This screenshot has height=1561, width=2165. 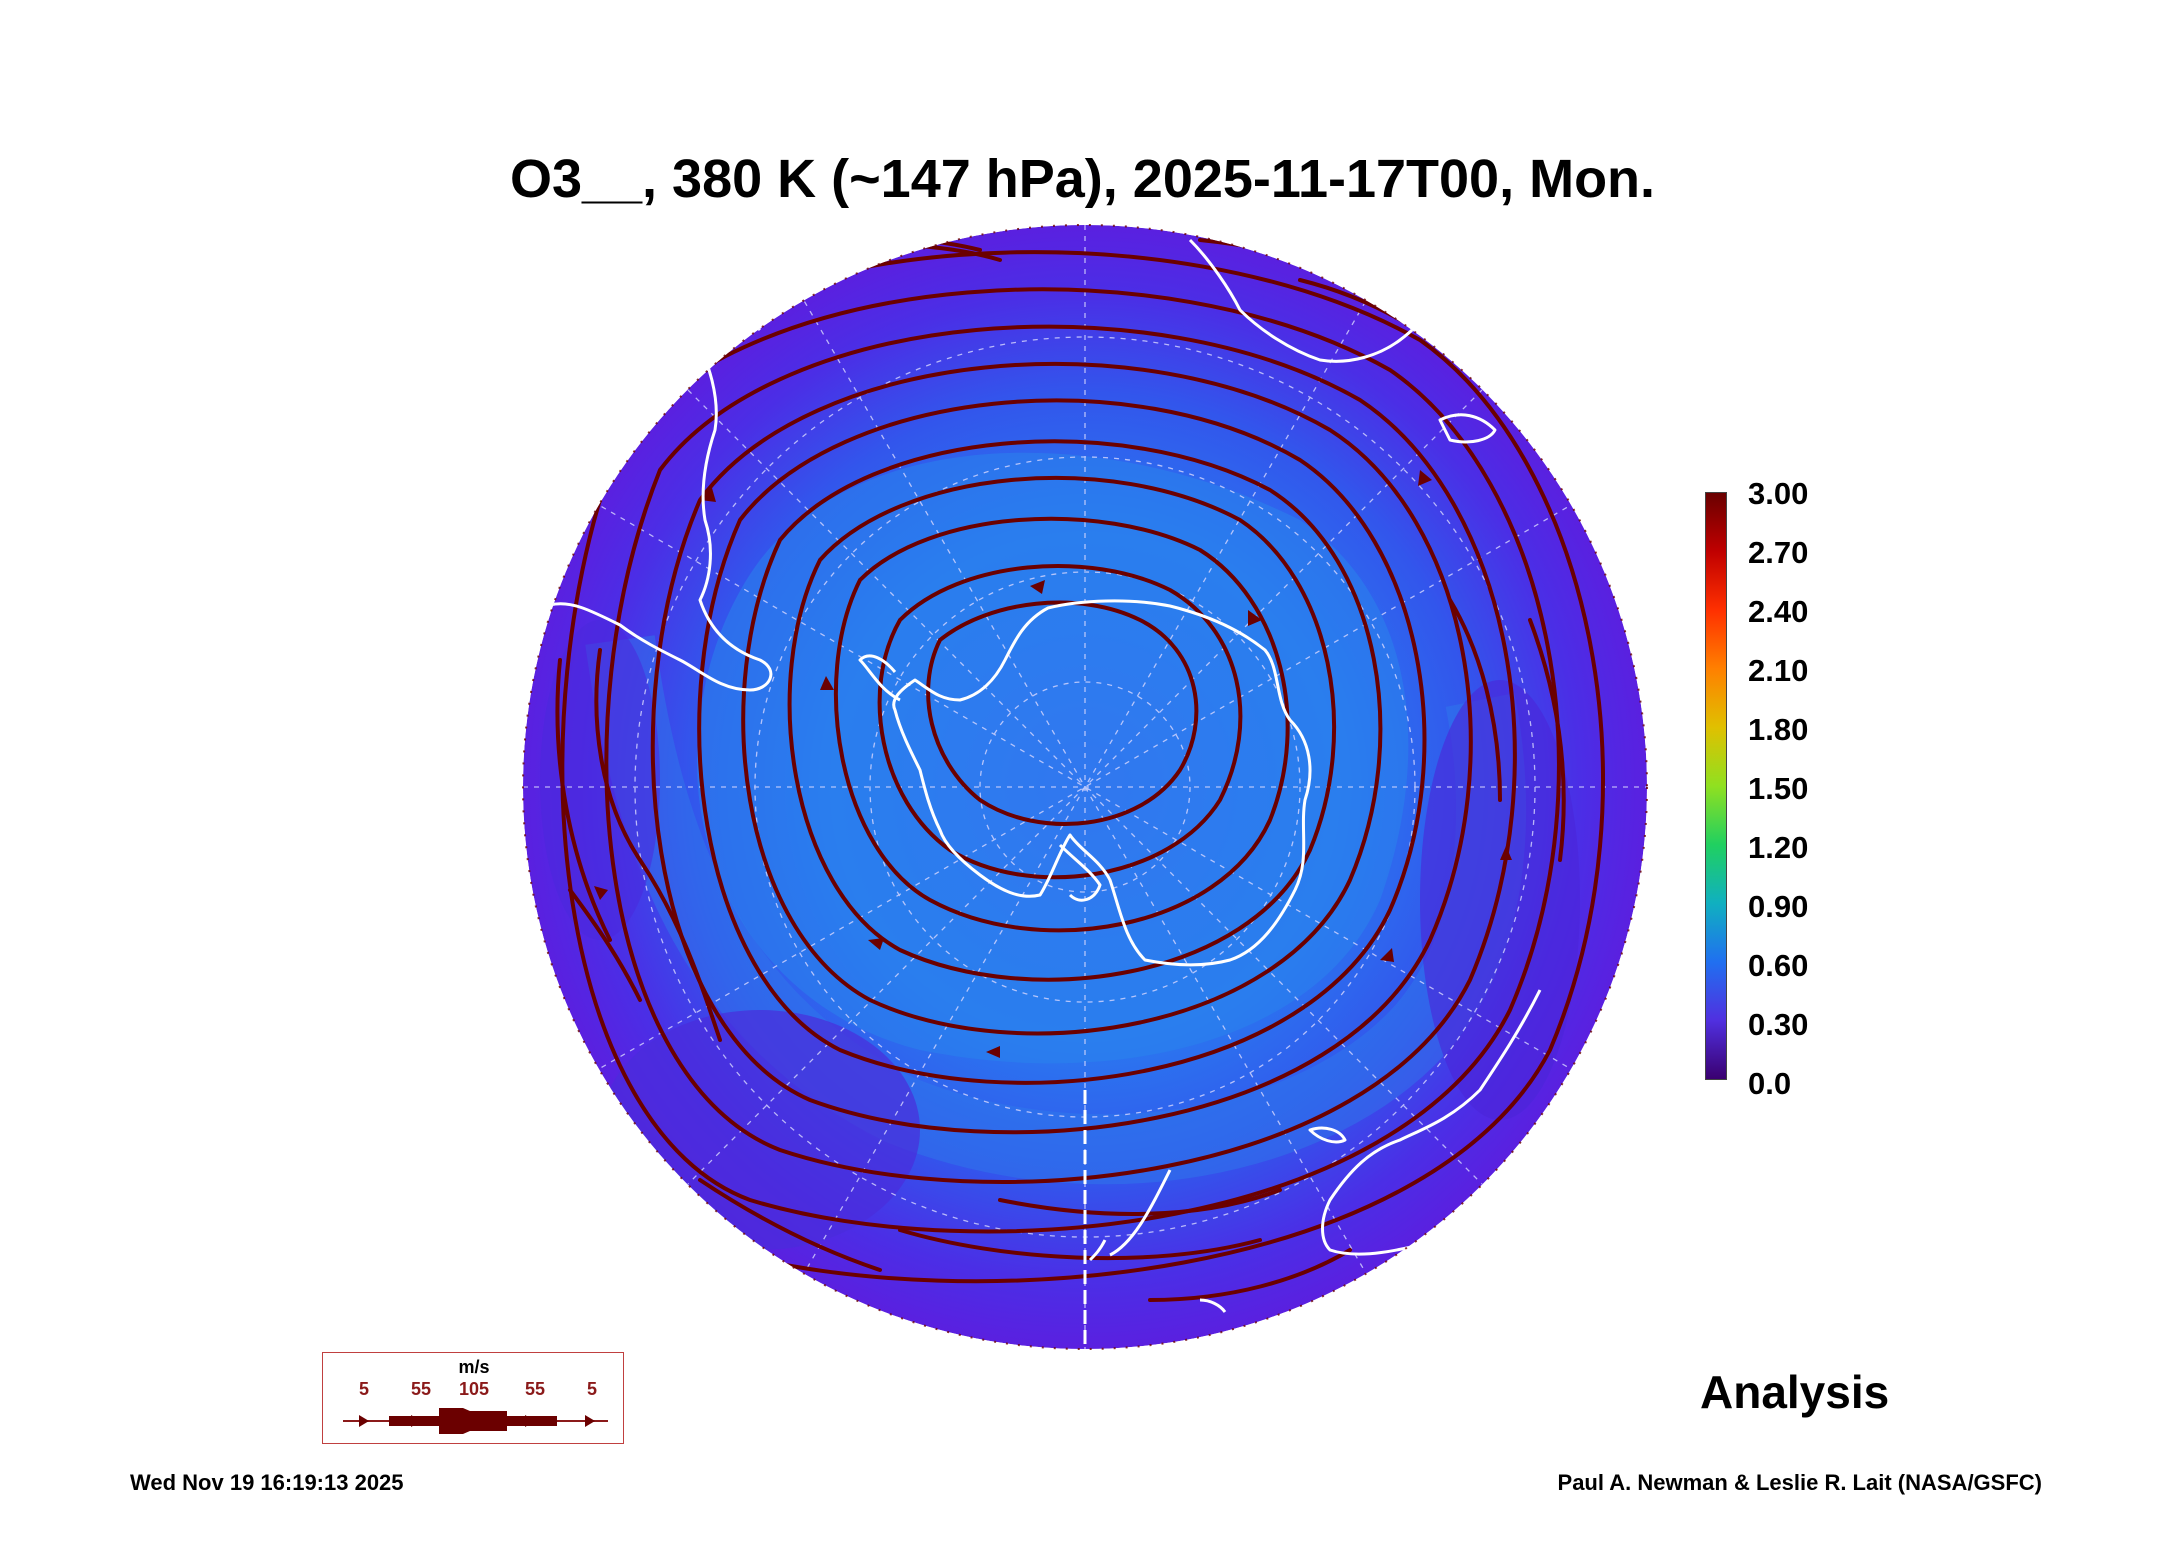 What do you see at coordinates (1778, 847) in the screenshot?
I see `colorbar-tick-label: 1.20` at bounding box center [1778, 847].